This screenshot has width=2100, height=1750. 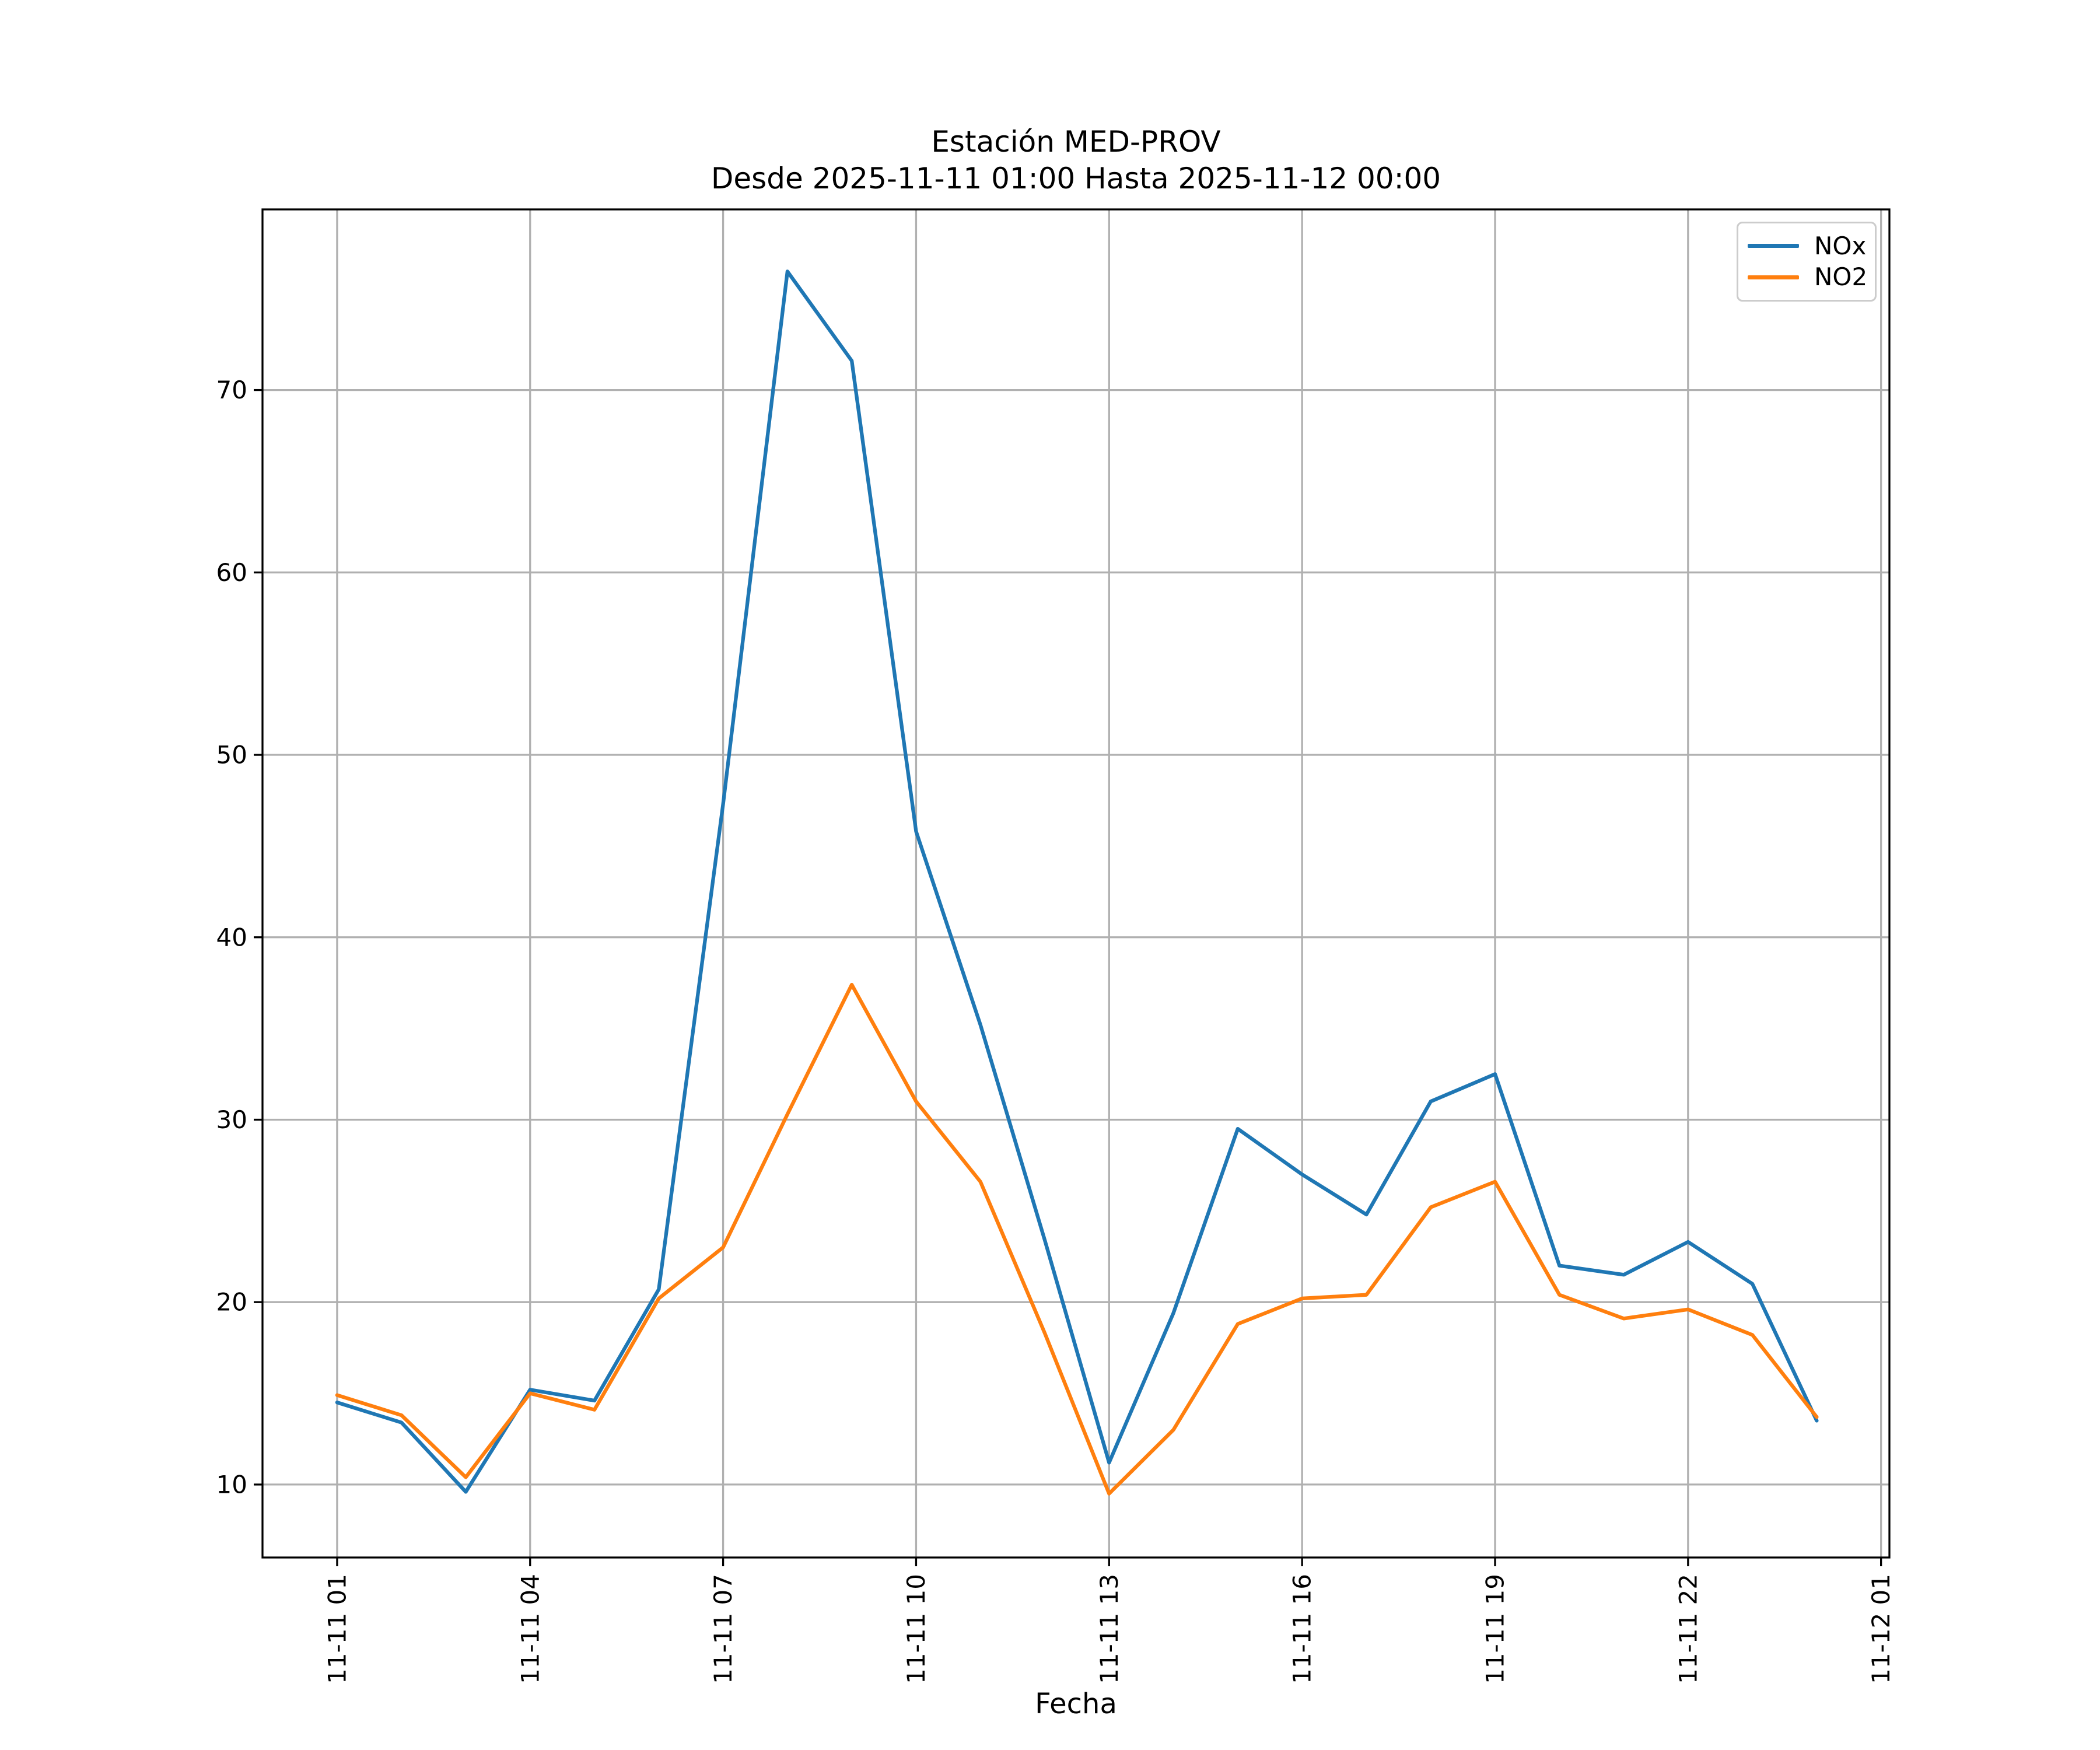 I want to click on y-tick-label: 40, so click(x=231, y=937).